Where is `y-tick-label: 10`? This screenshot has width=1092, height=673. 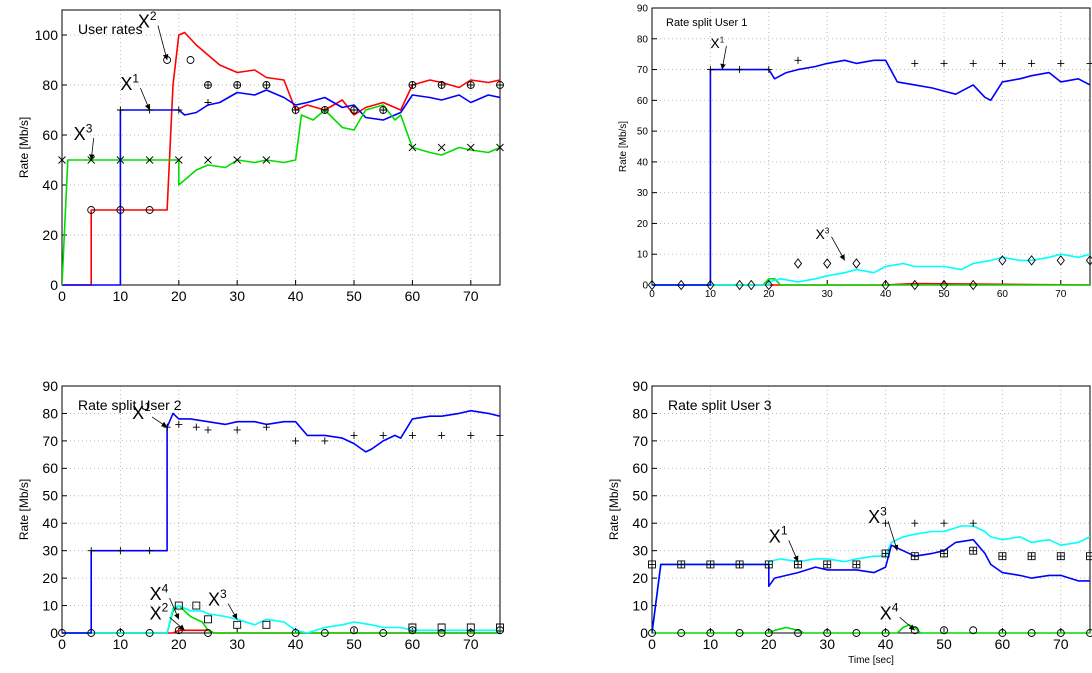 y-tick-label: 10 is located at coordinates (50, 605).